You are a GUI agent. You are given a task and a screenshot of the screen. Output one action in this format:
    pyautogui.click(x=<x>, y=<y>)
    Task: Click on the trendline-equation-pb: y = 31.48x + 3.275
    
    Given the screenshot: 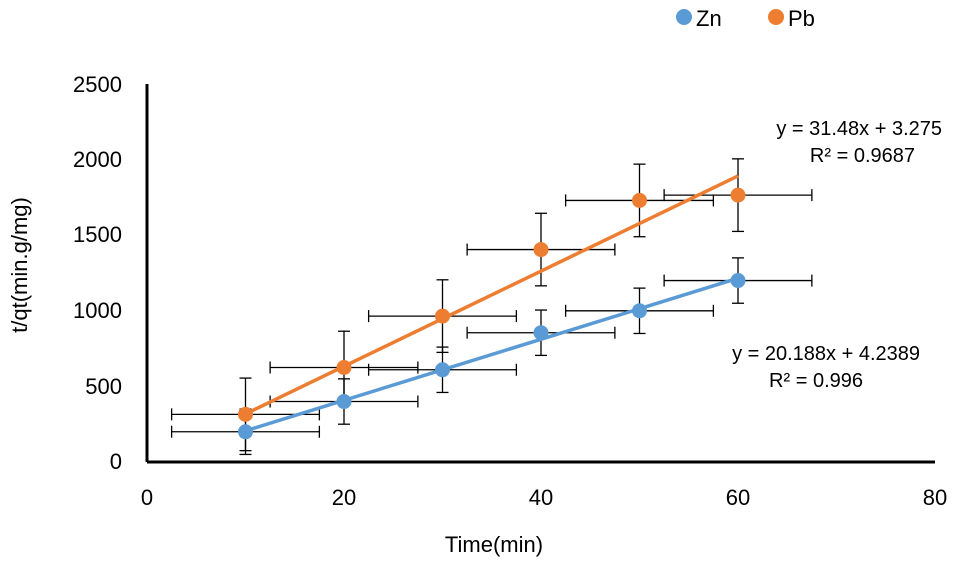 What is the action you would take?
    pyautogui.click(x=859, y=129)
    